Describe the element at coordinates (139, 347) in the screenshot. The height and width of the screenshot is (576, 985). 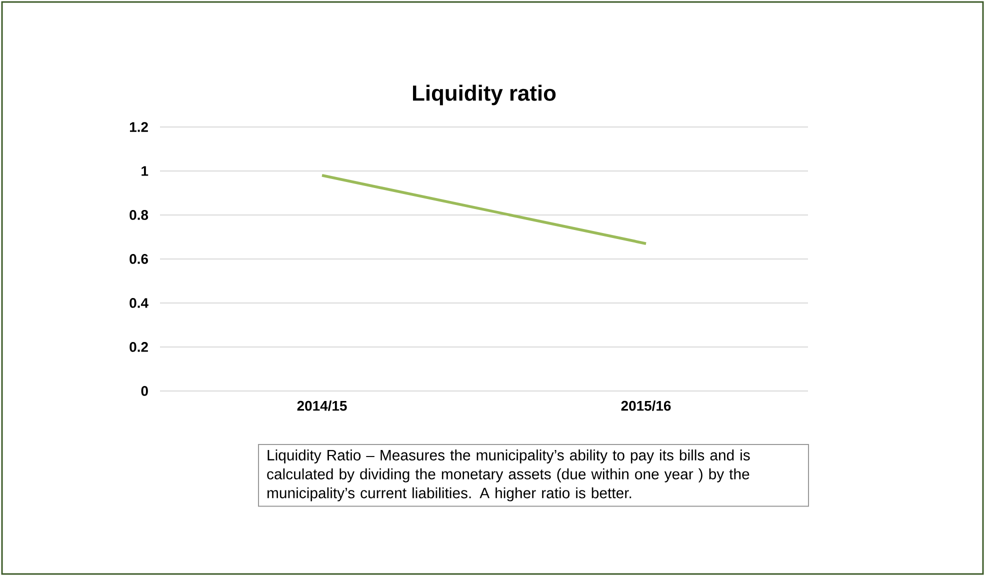
I see `y-tick-label: 0.2` at that location.